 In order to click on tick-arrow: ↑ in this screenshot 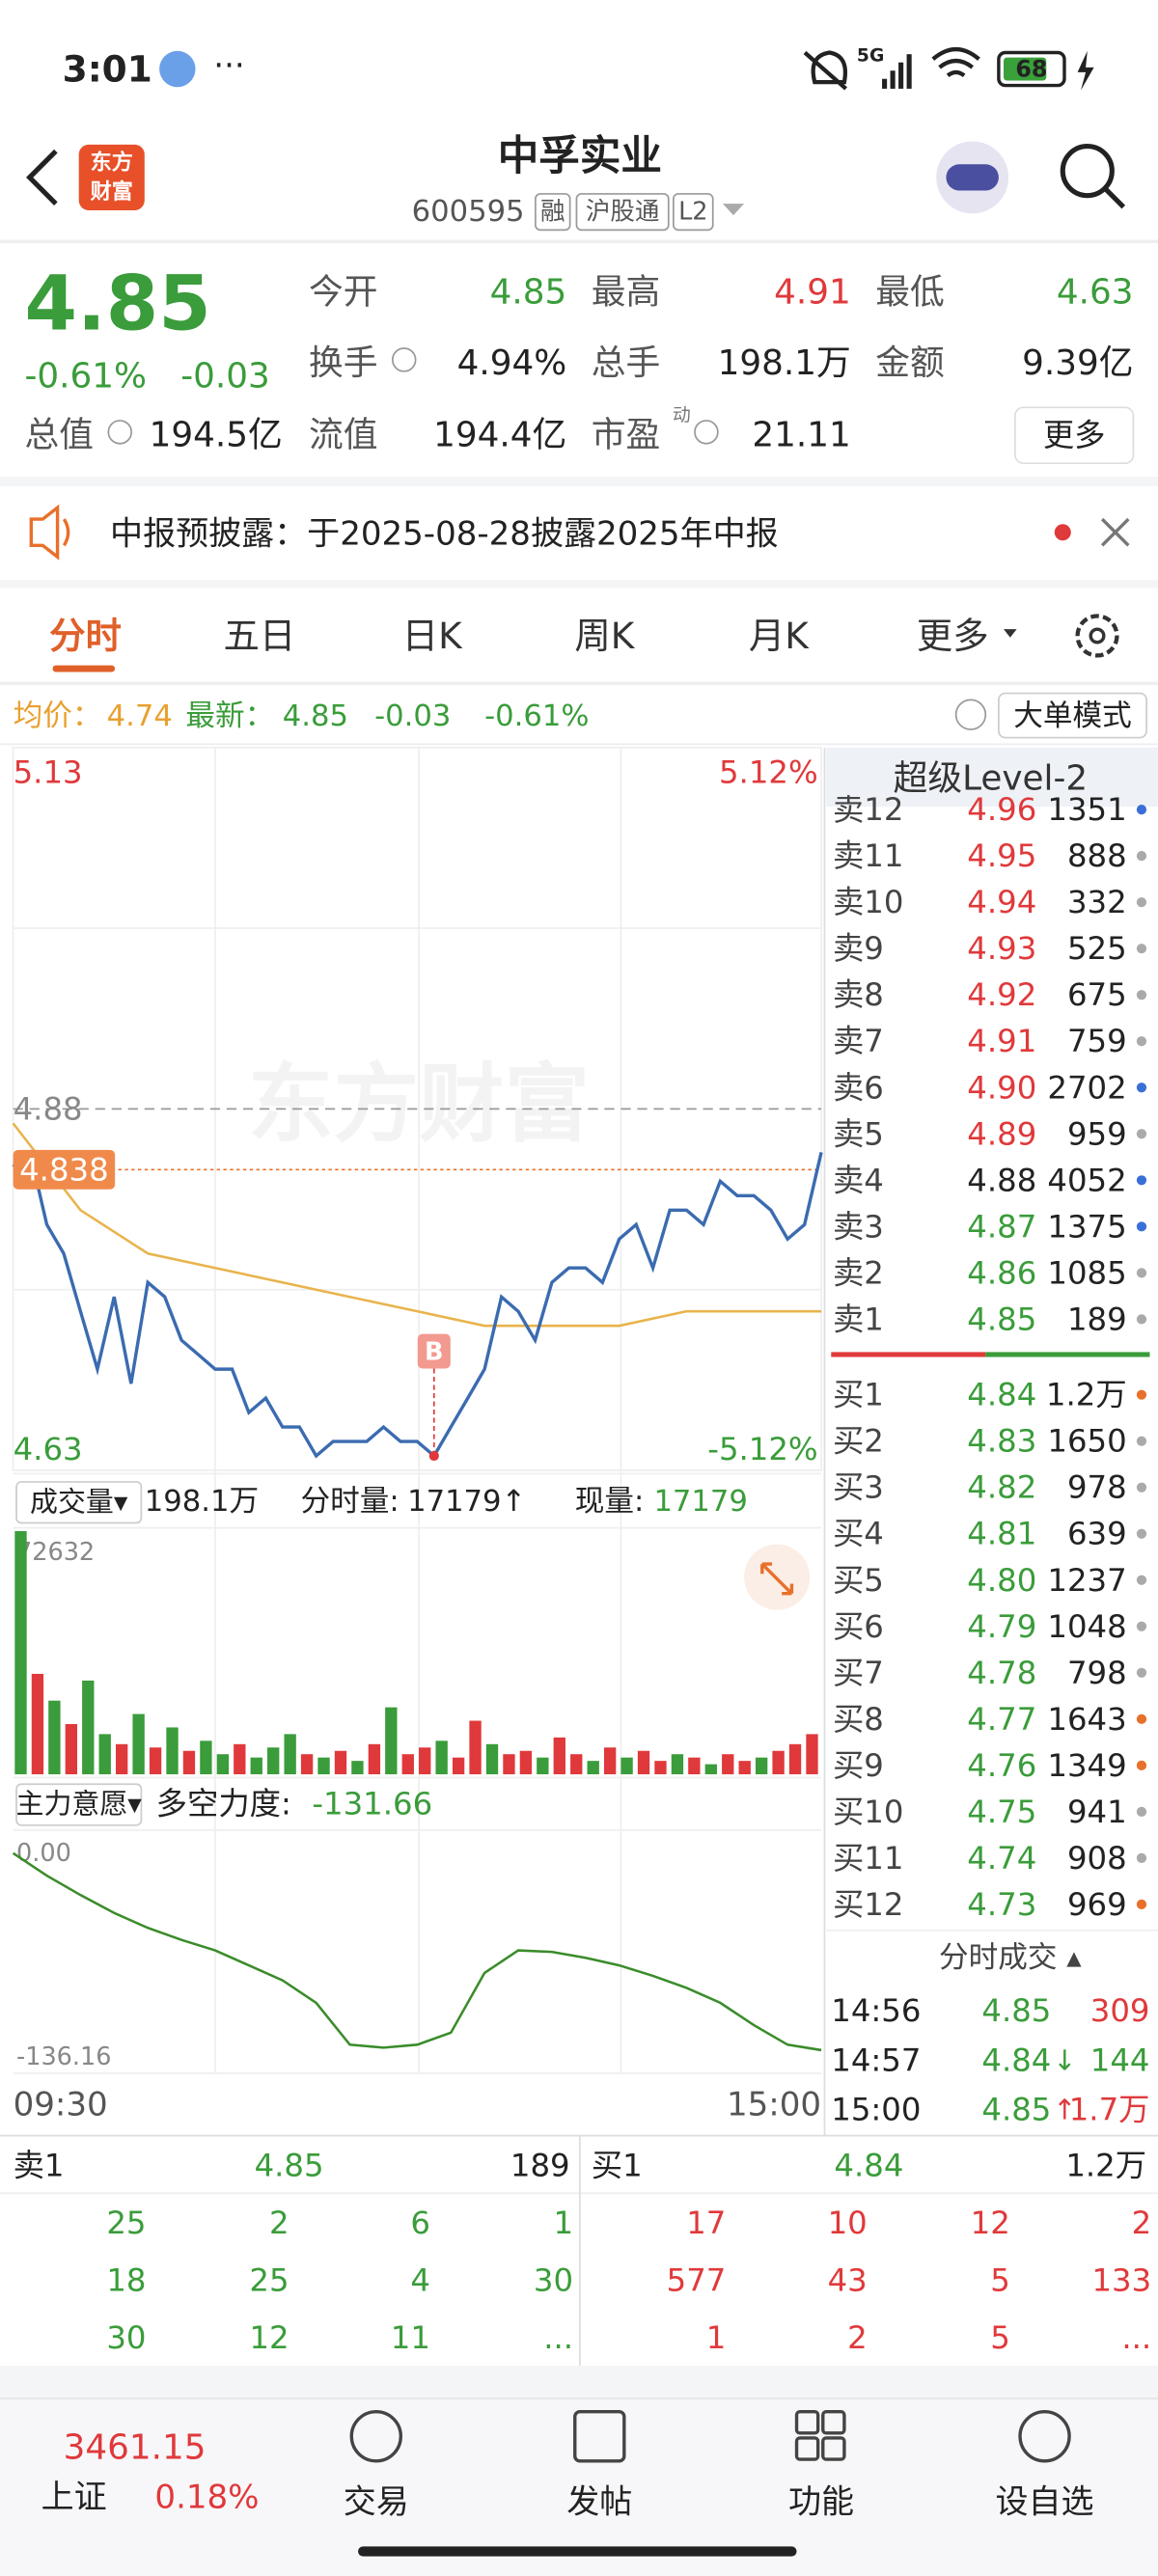, I will do `click(1064, 2109)`.